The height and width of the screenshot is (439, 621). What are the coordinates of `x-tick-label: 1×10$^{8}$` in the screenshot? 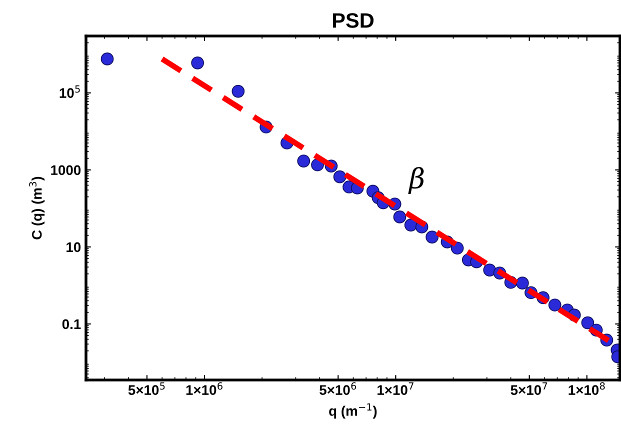 It's located at (586, 388).